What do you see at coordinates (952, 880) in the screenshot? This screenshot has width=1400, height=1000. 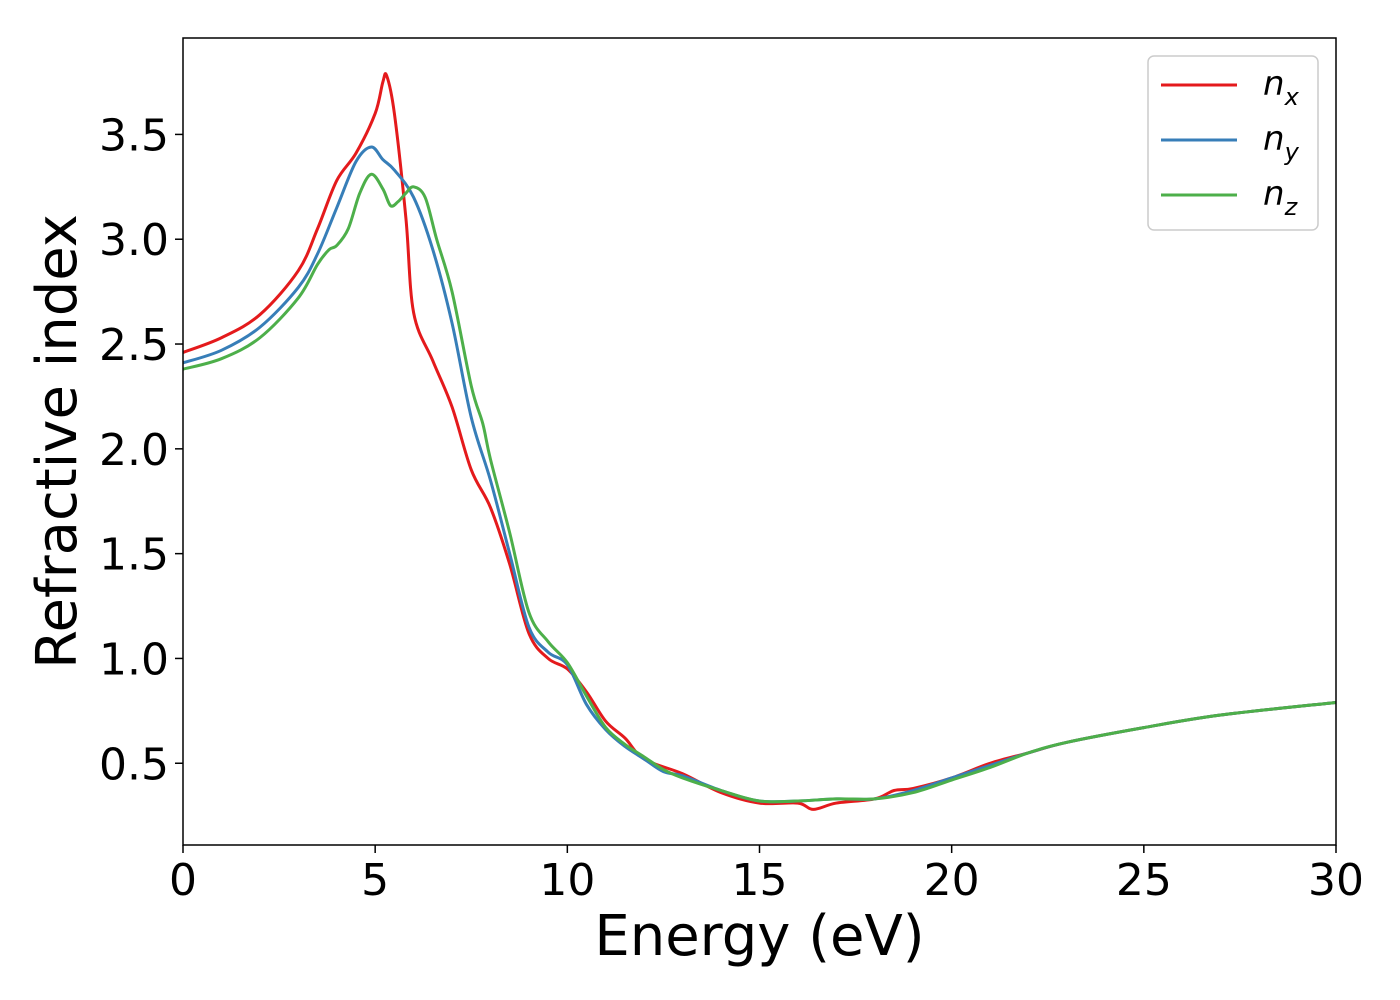 I see `x-tick-label: 20` at bounding box center [952, 880].